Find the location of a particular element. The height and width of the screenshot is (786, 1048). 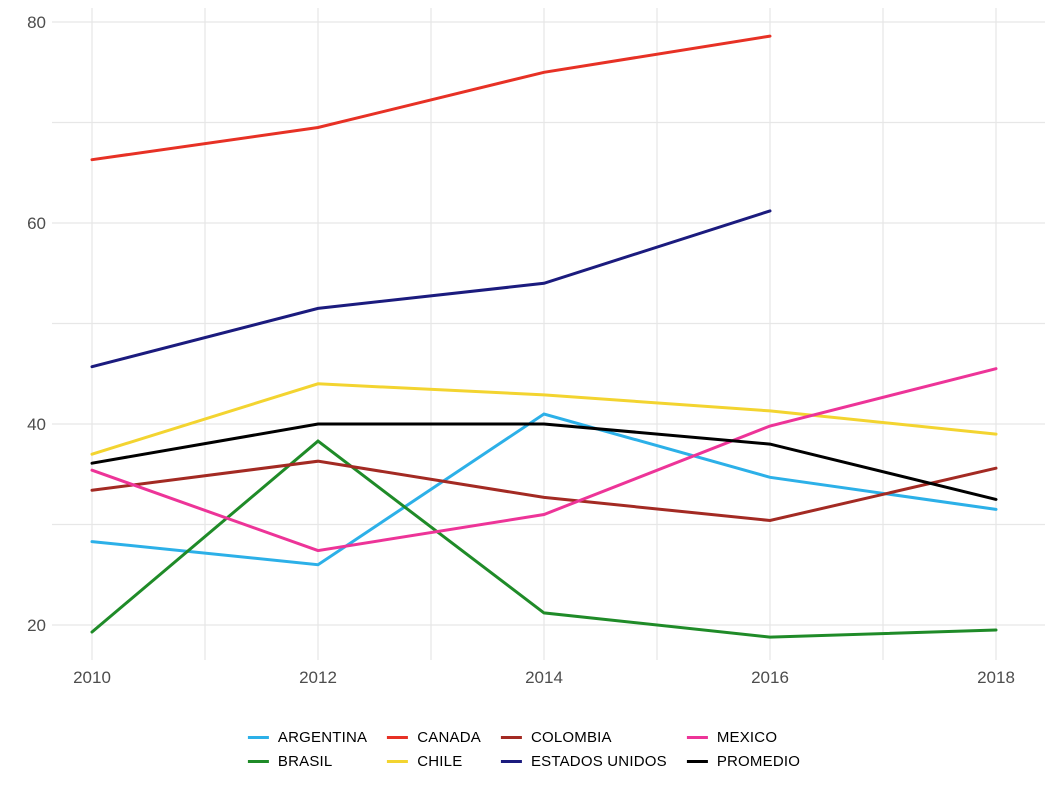

x-axis-labels: 2010 2012 2014 2016 2018 is located at coordinates (544, 677).